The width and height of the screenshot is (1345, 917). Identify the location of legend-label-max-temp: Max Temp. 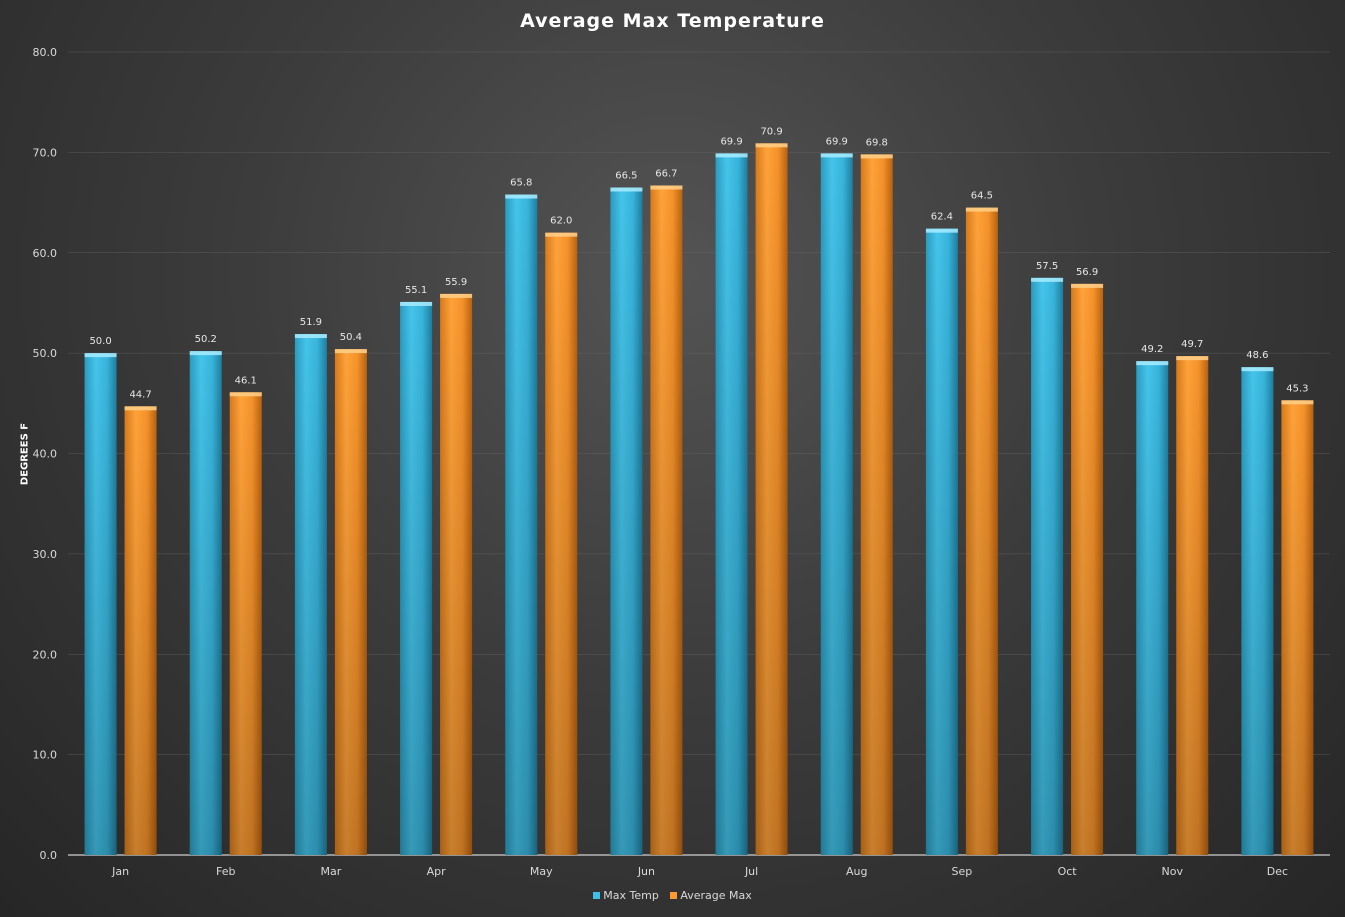
(631, 895).